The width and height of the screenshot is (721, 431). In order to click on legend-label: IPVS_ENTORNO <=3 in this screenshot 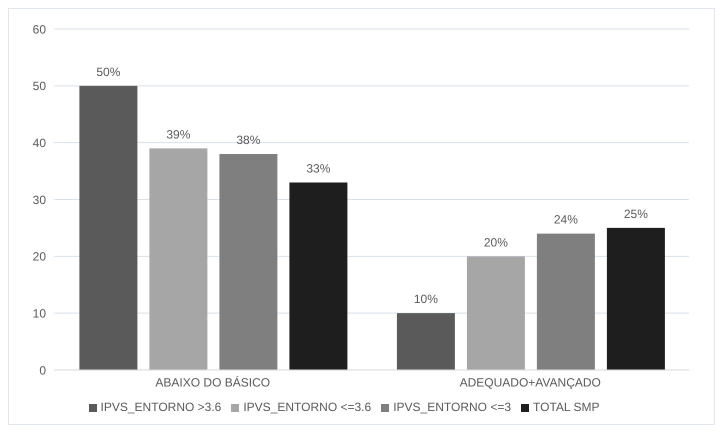, I will do `click(452, 407)`.